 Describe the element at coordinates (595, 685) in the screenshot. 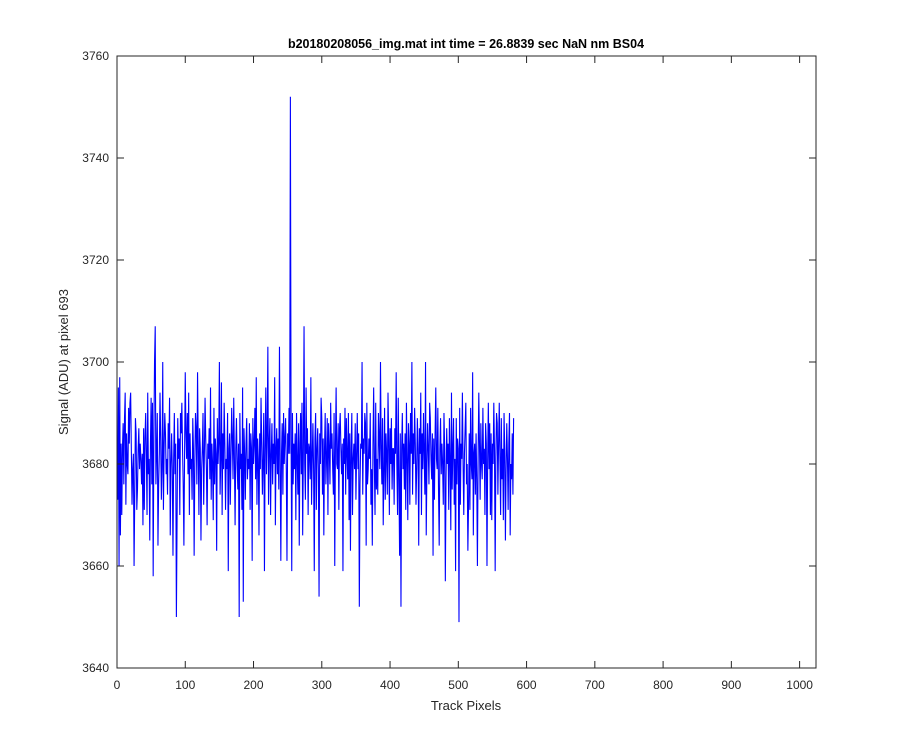

I see `x-tick-label: 700` at that location.